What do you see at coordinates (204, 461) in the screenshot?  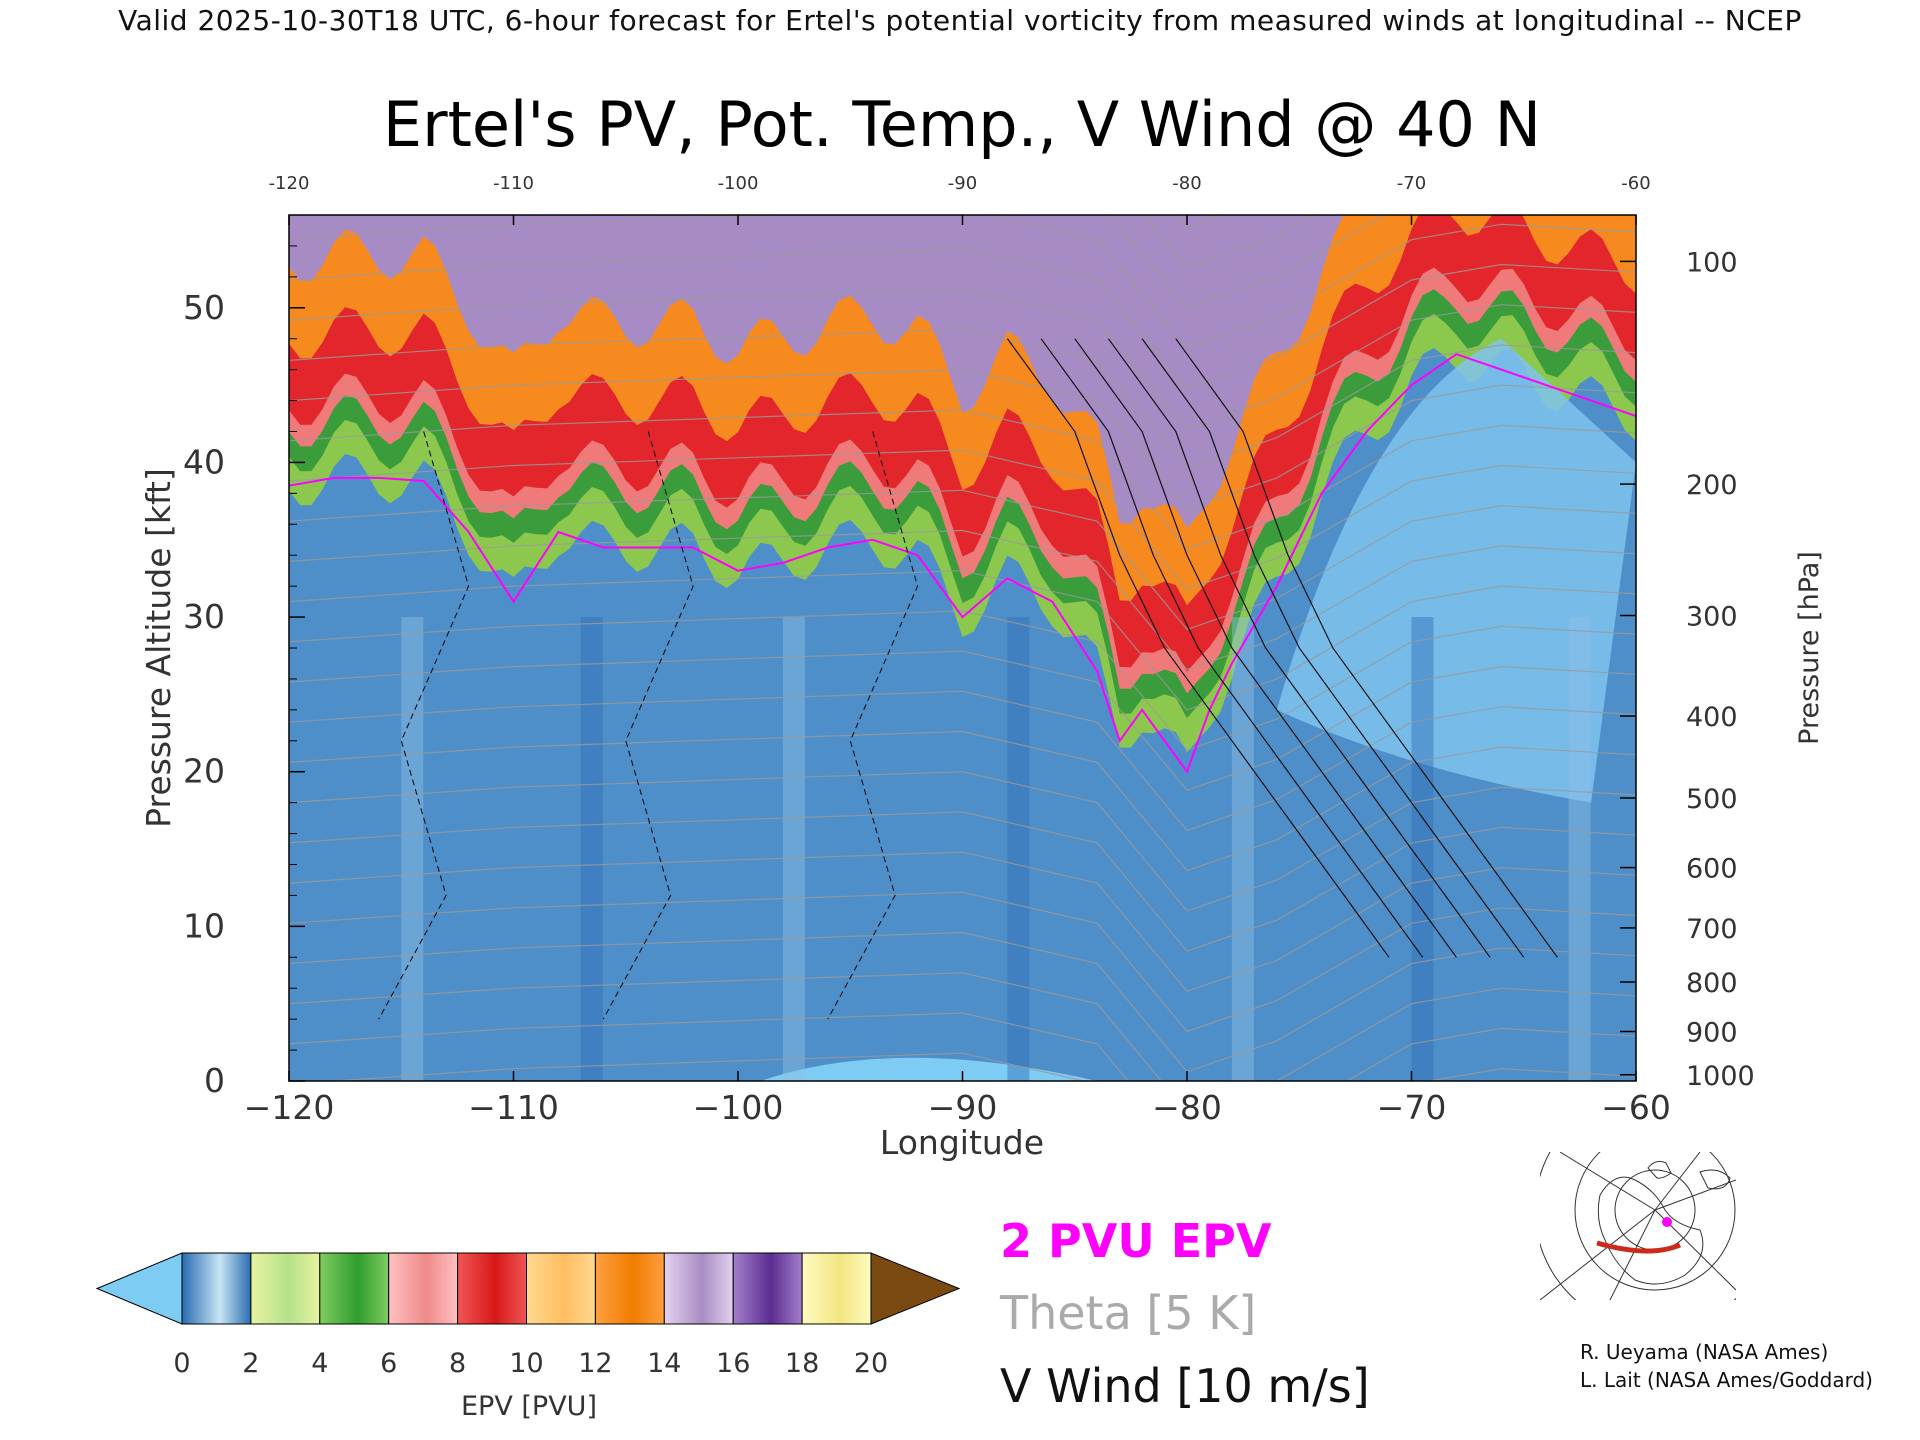 I see `y-tick-label: 40` at bounding box center [204, 461].